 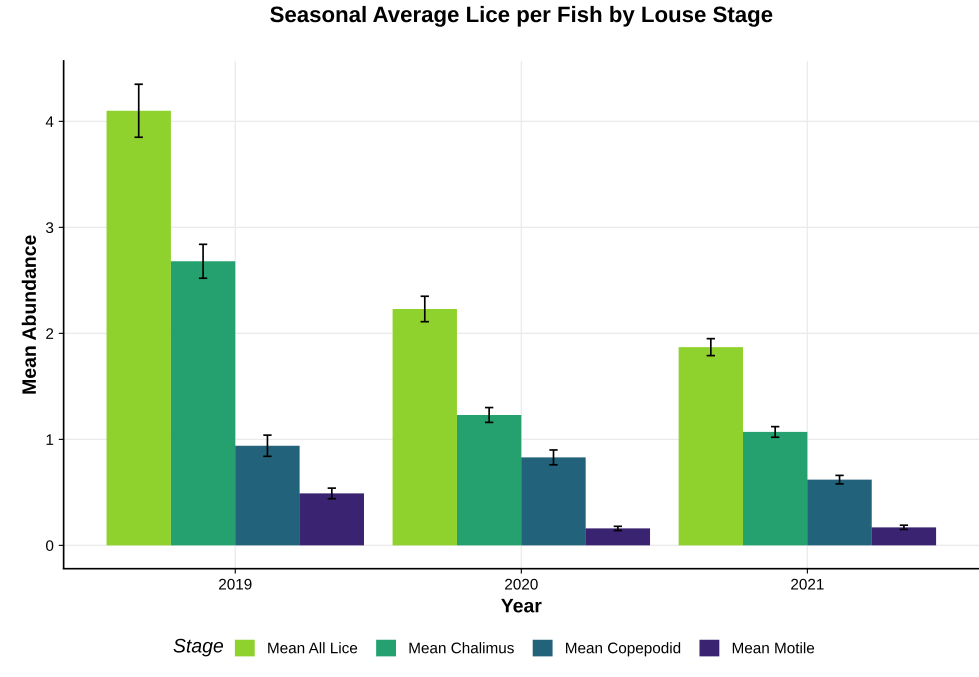 What do you see at coordinates (198, 647) in the screenshot?
I see `legend-title: Stage` at bounding box center [198, 647].